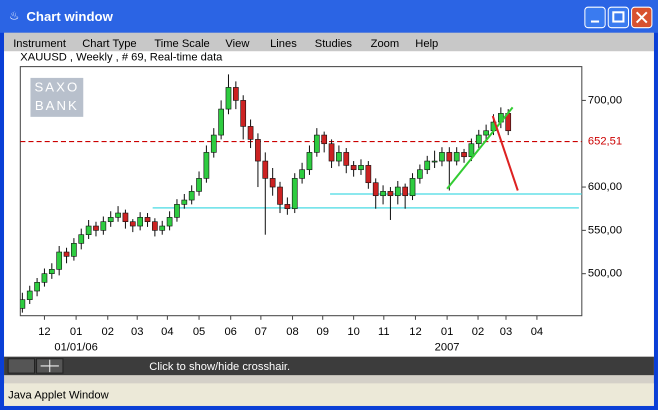  Describe the element at coordinates (57, 97) in the screenshot. I see `logo-box` at that location.